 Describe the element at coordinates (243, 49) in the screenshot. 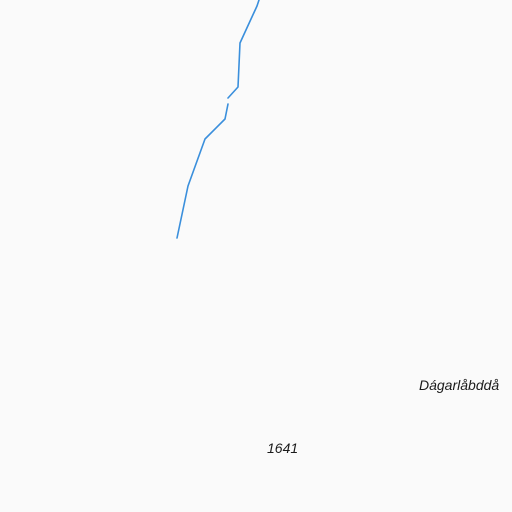

I see `stream-line-upper` at that location.